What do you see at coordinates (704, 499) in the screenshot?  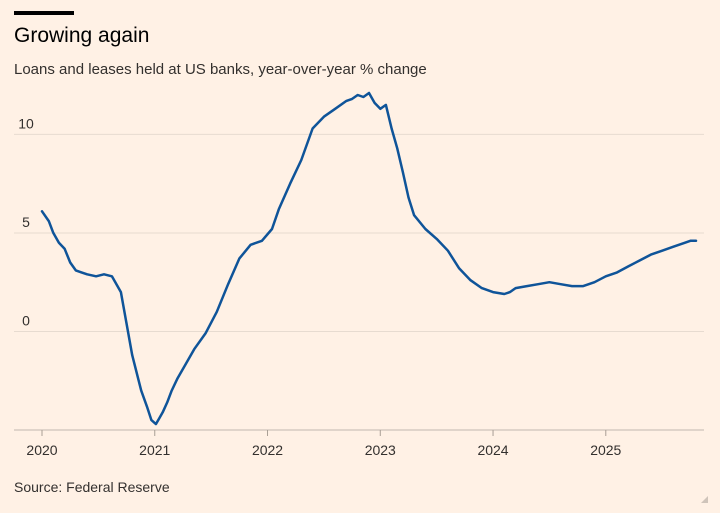 I see `resize-handle-icon` at bounding box center [704, 499].